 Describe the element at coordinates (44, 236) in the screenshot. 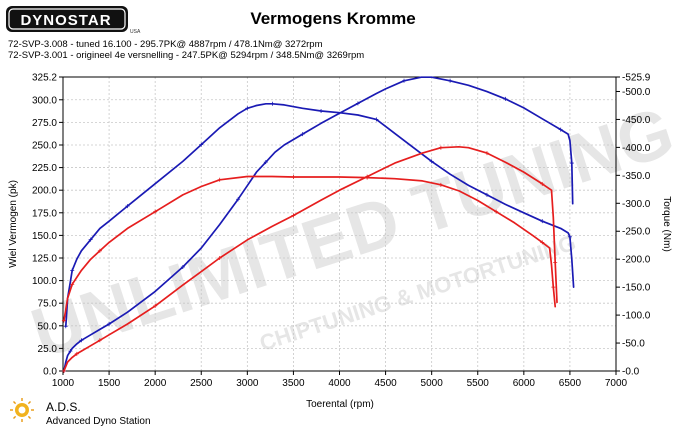

I see `y-tick-label: 150.0` at that location.